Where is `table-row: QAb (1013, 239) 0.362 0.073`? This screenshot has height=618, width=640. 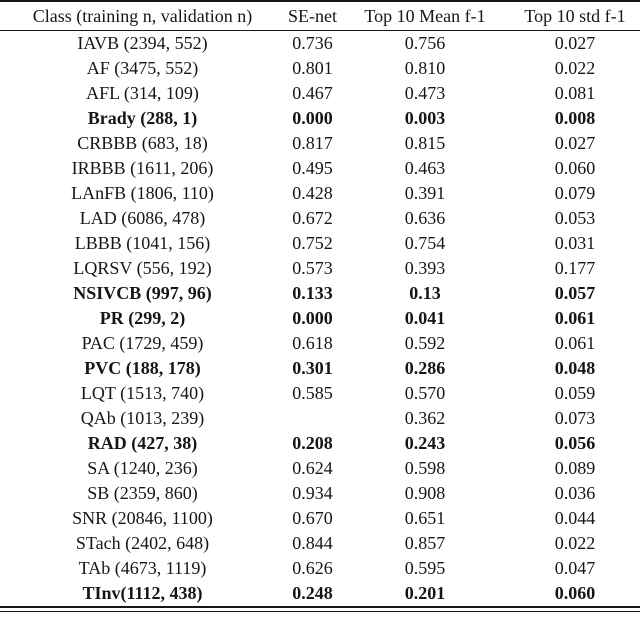
table-row: QAb (1013, 239) 0.362 0.073 is located at coordinates (320, 418).